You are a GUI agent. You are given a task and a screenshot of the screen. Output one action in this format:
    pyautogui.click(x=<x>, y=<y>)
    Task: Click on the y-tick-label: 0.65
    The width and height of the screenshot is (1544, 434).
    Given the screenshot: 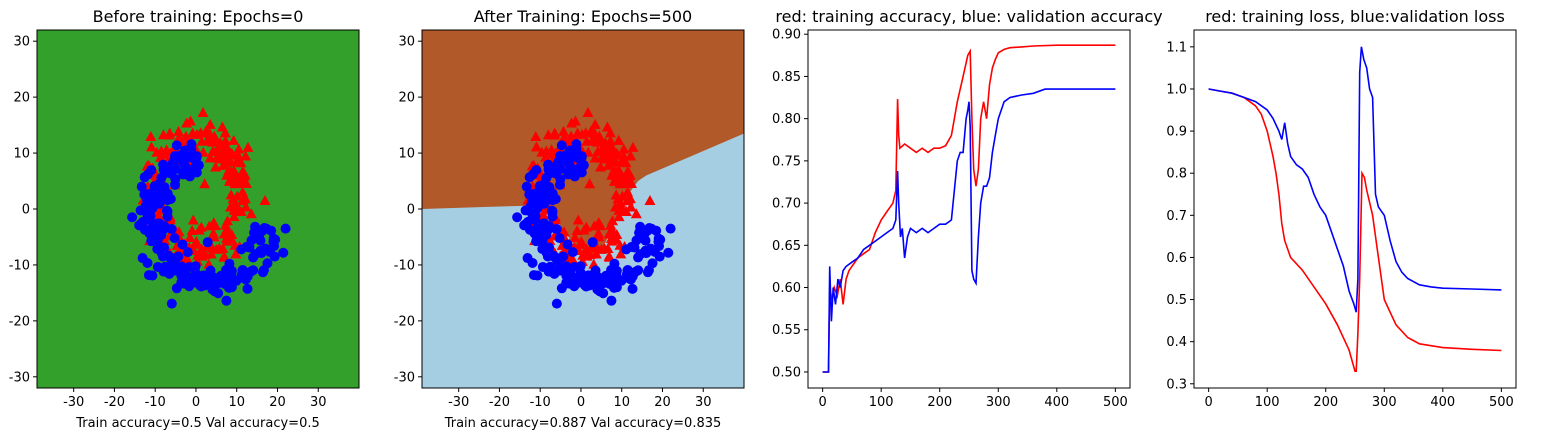 What is the action you would take?
    pyautogui.click(x=786, y=246)
    